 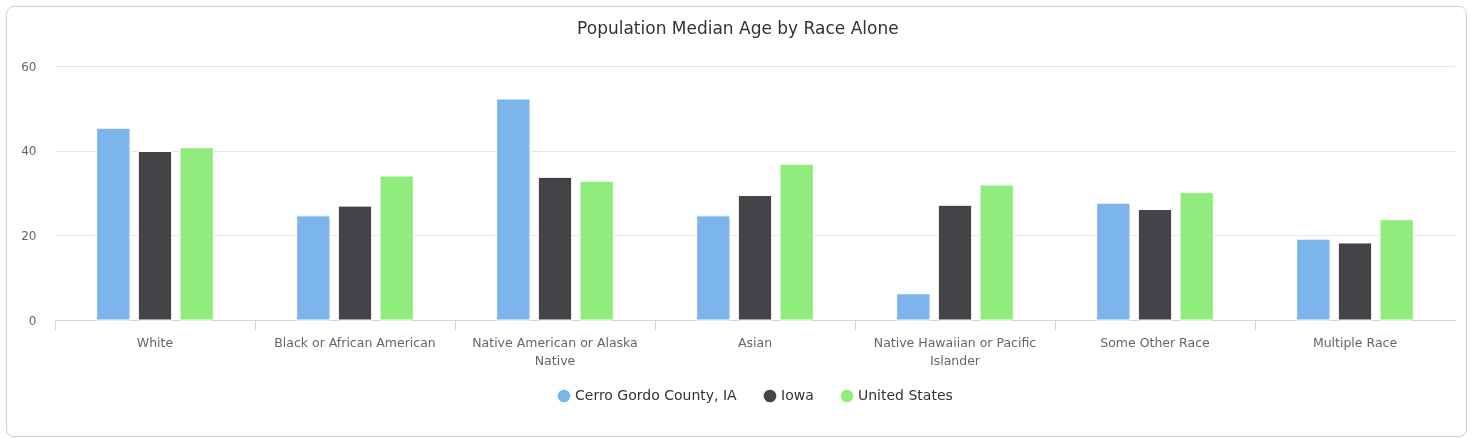 I want to click on legend-label: Cerro Gordo County, IA, so click(x=656, y=395).